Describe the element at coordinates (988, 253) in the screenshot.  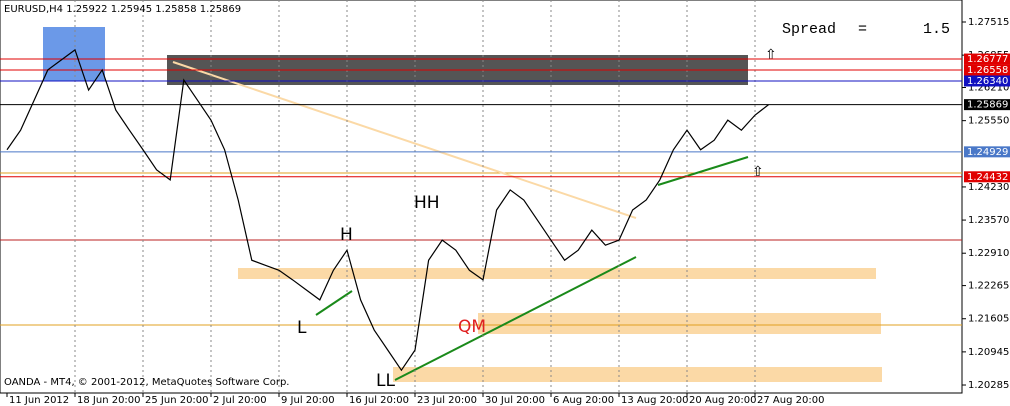
I see `y-tick-label: 1.22910` at that location.